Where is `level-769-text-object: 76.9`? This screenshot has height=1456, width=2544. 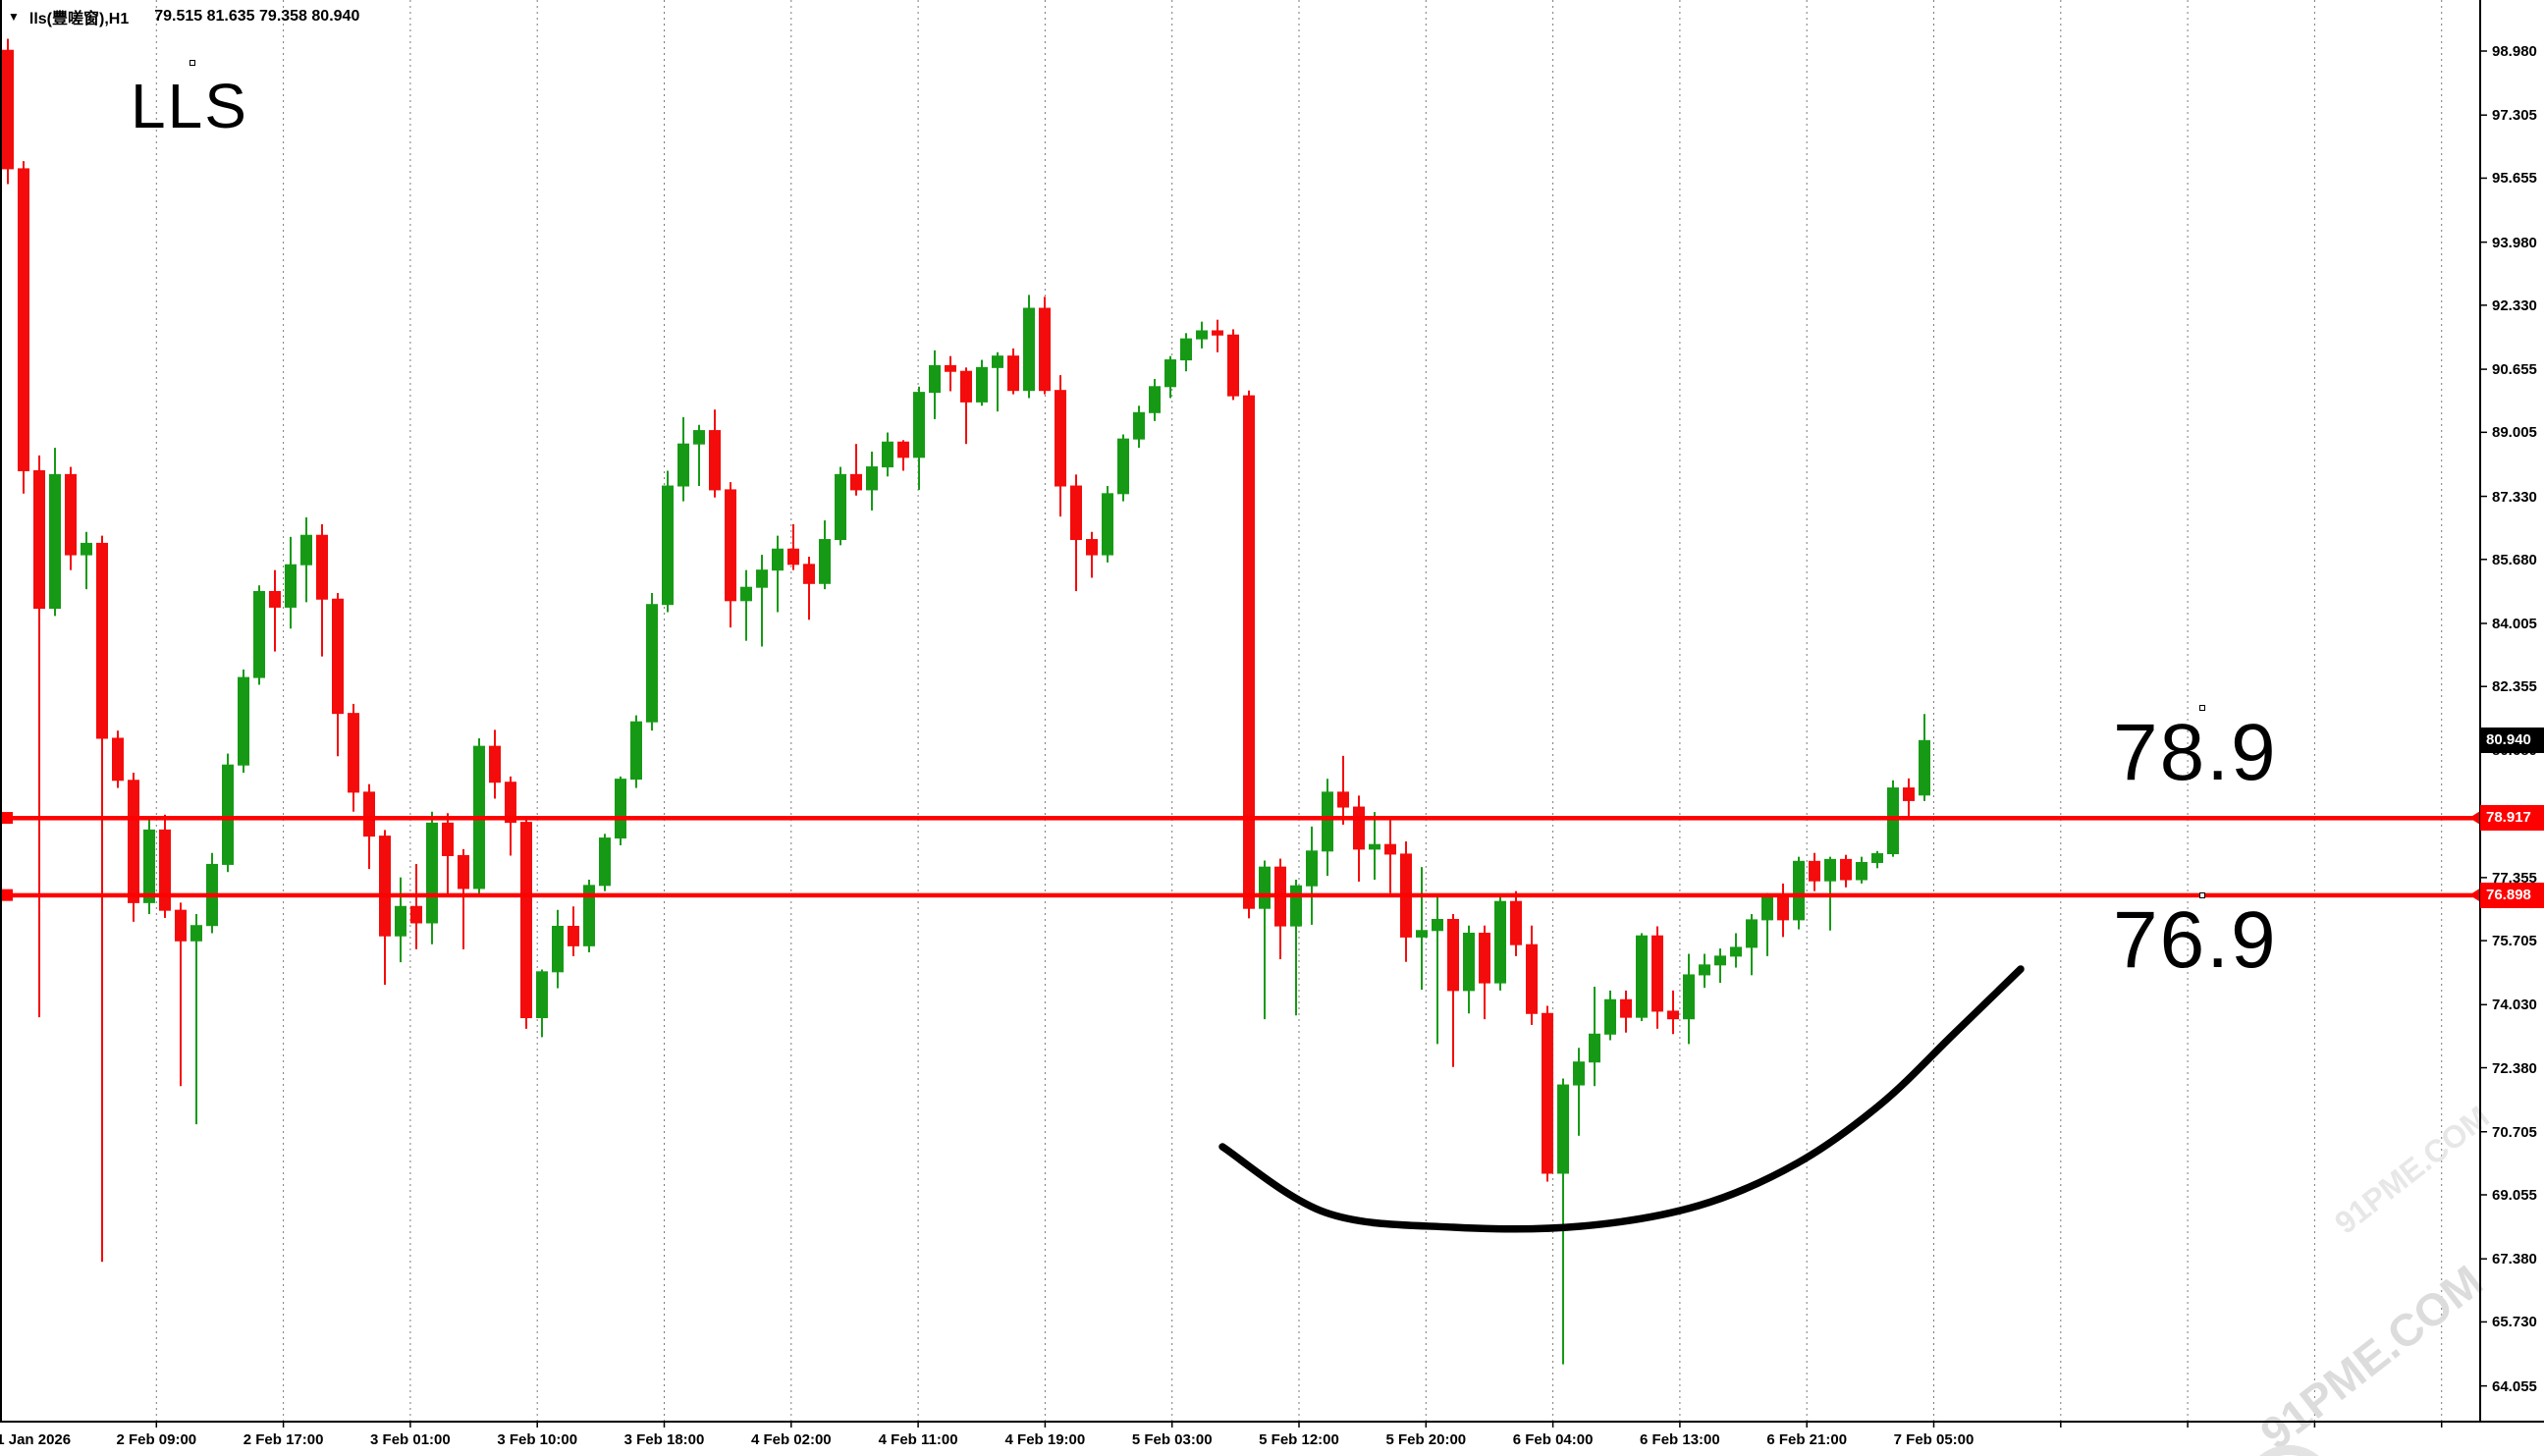
level-769-text-object: 76.9 is located at coordinates (2196, 940).